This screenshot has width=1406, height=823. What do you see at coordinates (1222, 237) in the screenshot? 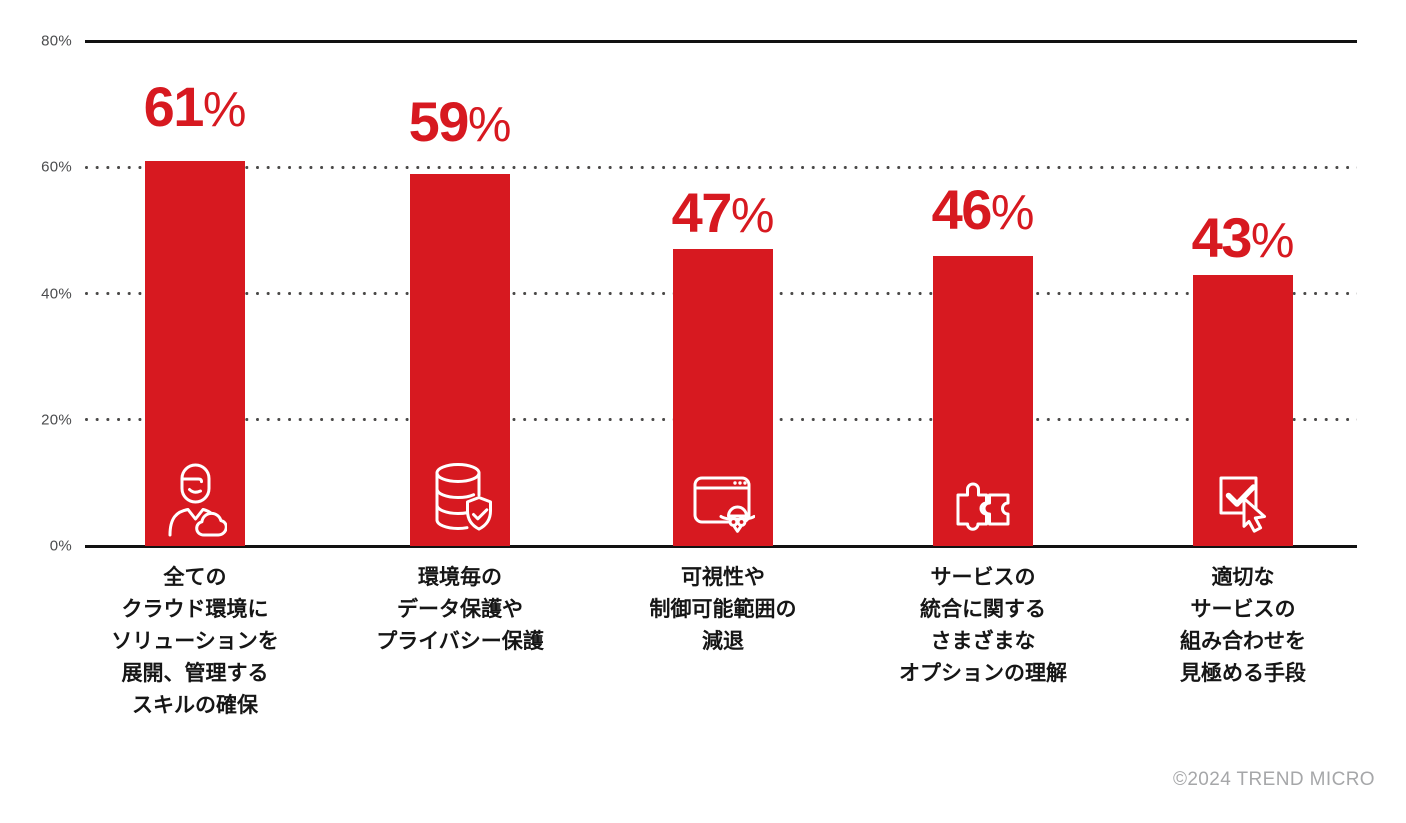
I see `value-number: 43` at bounding box center [1222, 237].